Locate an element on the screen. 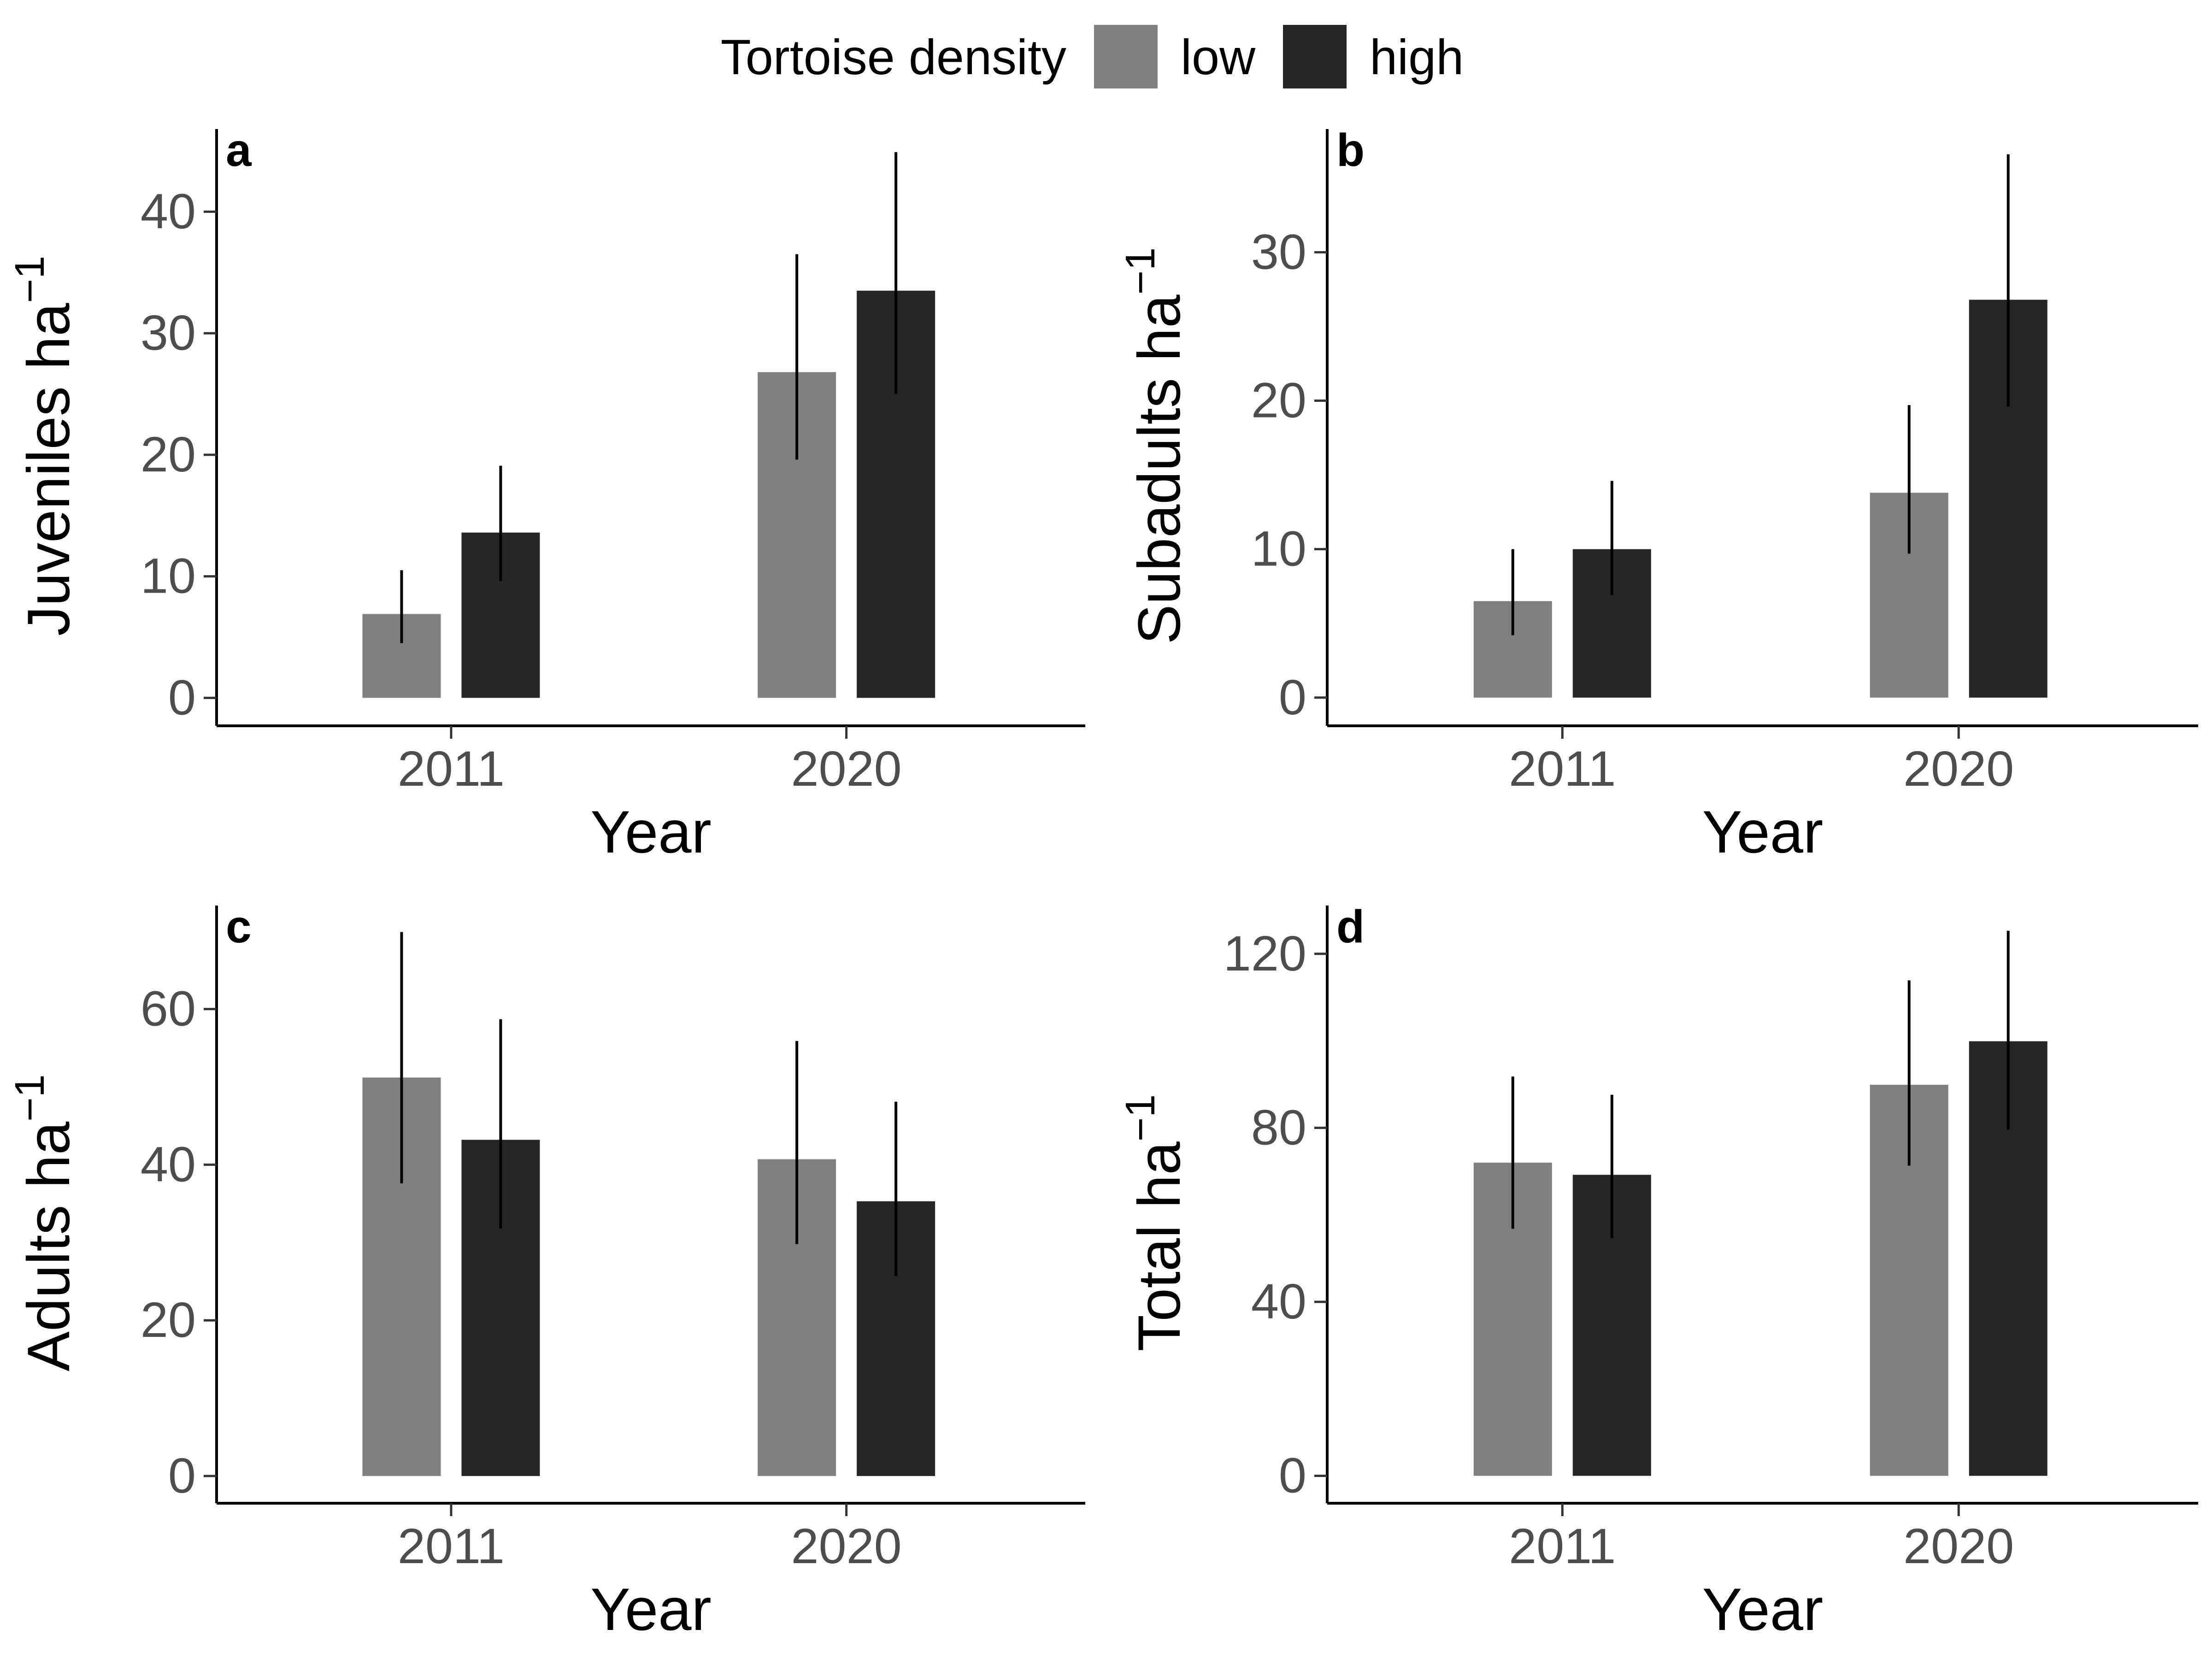 The image size is (2212, 1659). y-axis-title: Subadults ha−1 is located at coordinates (1155, 446).